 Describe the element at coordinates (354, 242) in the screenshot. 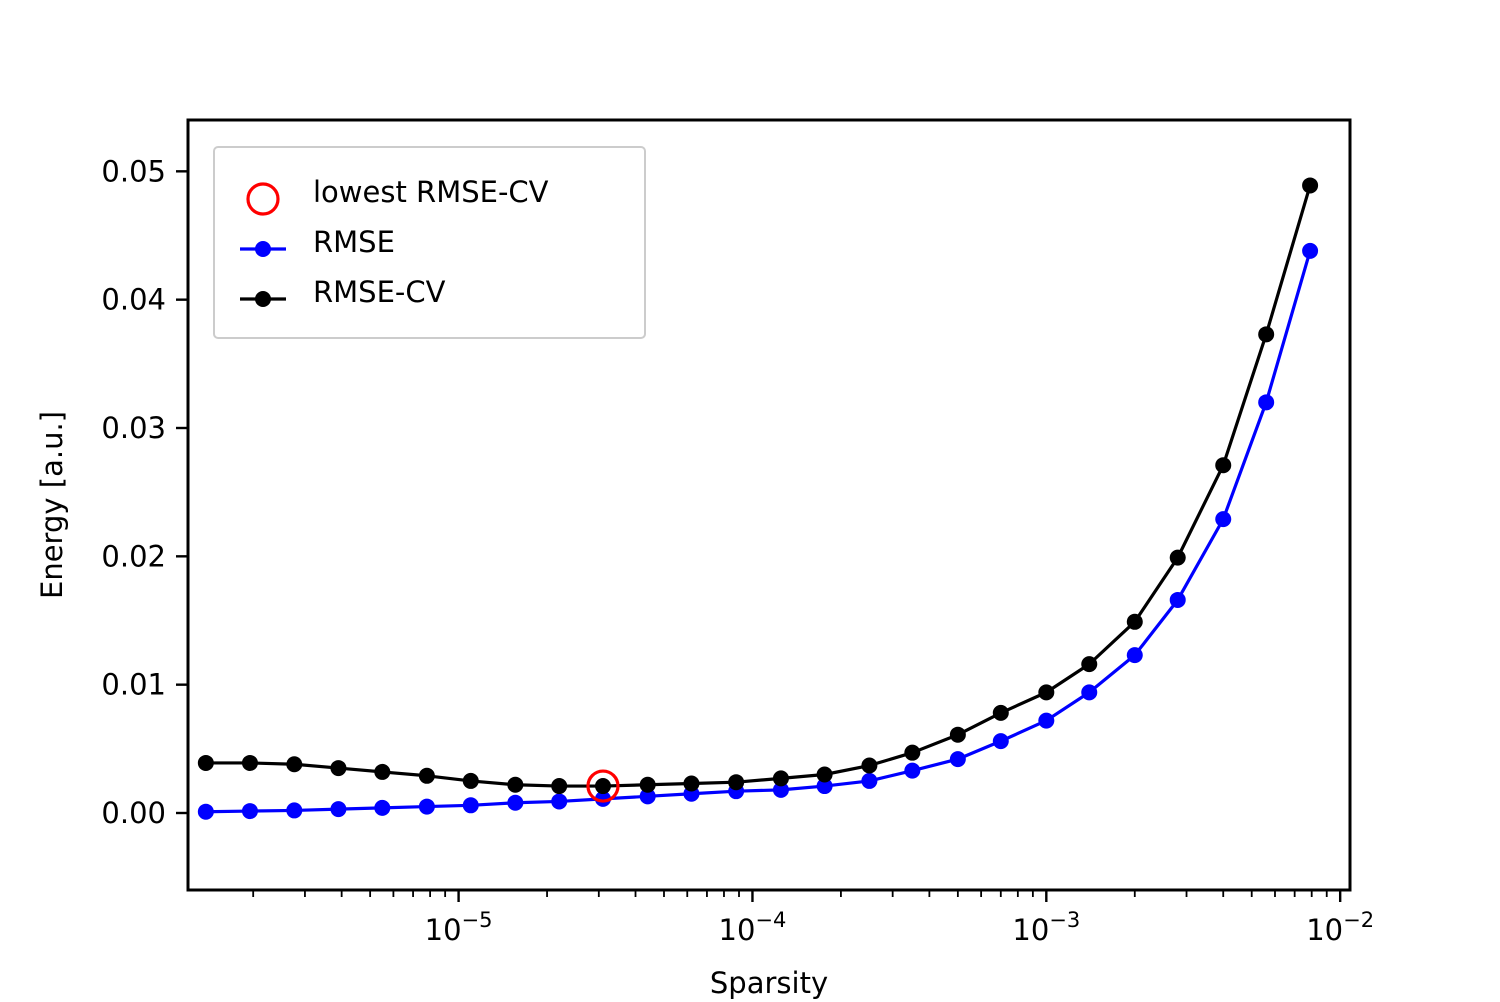

I see `legend-label: RMSE` at that location.